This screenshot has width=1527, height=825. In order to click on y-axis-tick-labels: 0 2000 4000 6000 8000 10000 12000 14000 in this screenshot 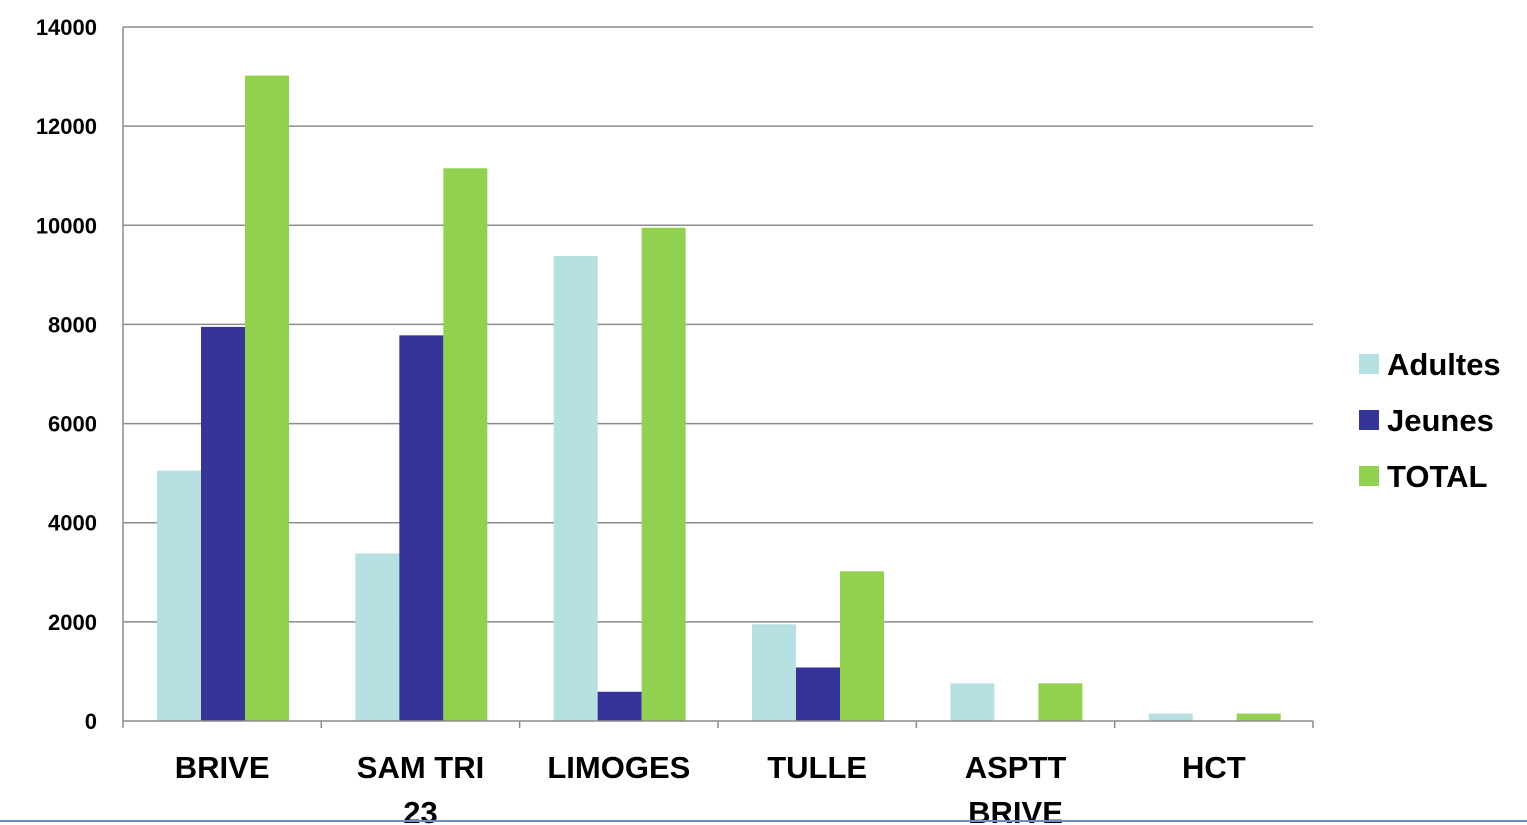, I will do `click(66, 374)`.